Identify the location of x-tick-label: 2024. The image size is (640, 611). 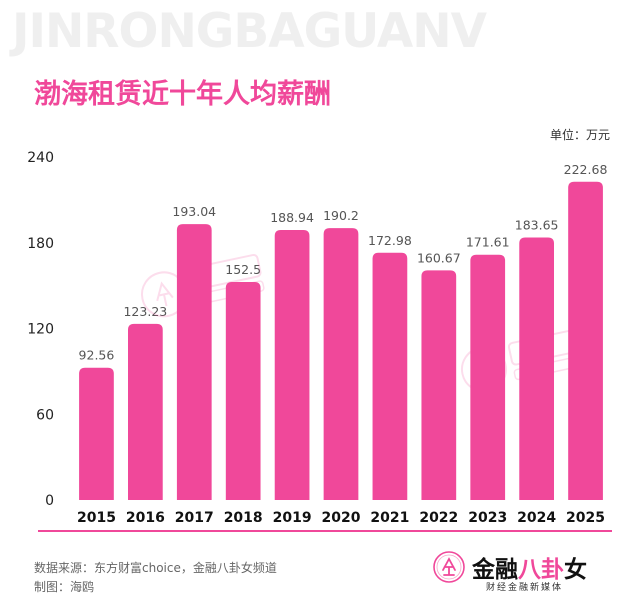
(536, 518).